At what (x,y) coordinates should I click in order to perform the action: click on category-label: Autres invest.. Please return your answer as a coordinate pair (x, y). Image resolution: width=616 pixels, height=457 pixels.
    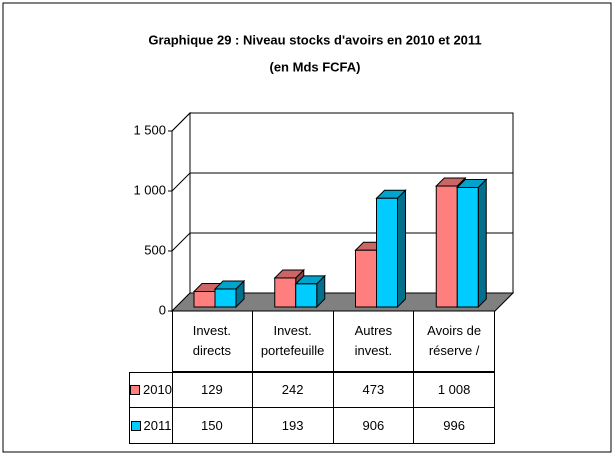
    Looking at the image, I should click on (374, 341).